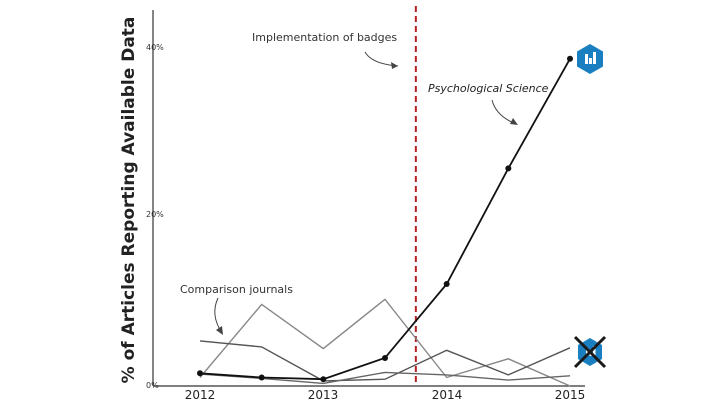 The image size is (720, 405). Describe the element at coordinates (200, 395) in the screenshot. I see `x-tick-label: 2012` at that location.